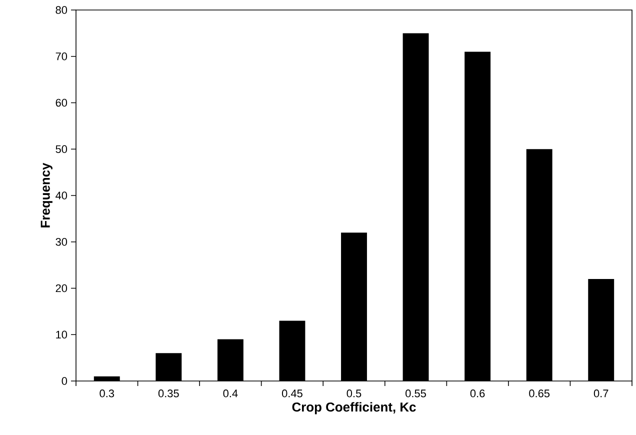  Describe the element at coordinates (477, 394) in the screenshot. I see `x-tick-label: 0.6` at that location.